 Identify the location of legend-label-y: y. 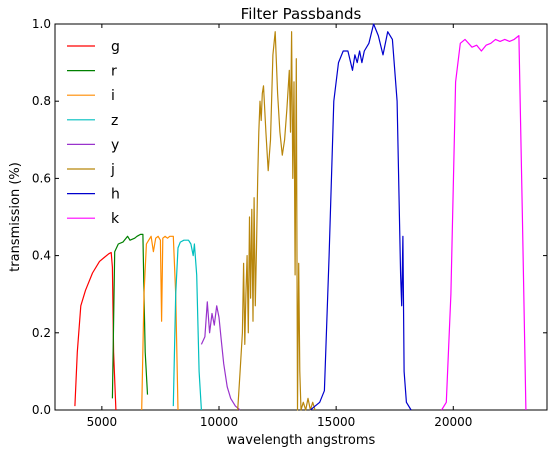
(115, 145).